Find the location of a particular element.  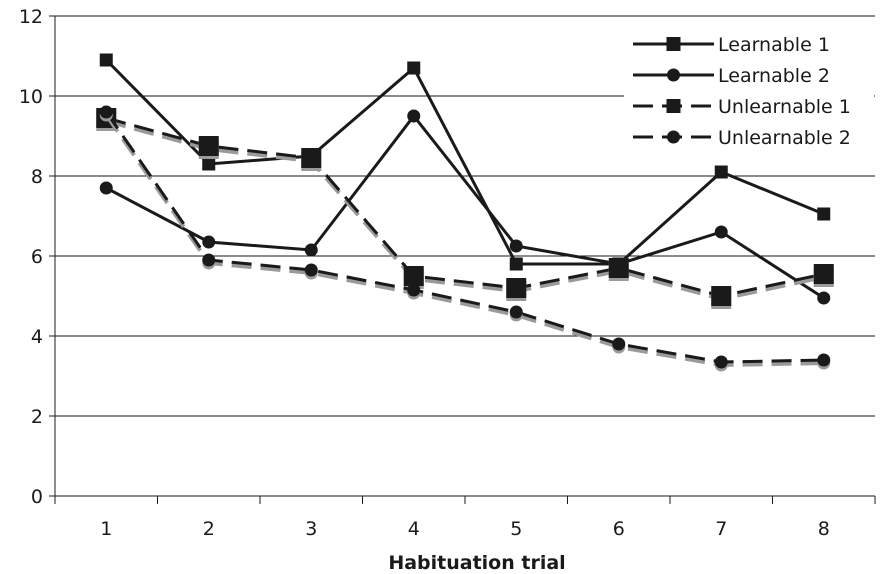

x-tick-label: 6 is located at coordinates (619, 529).